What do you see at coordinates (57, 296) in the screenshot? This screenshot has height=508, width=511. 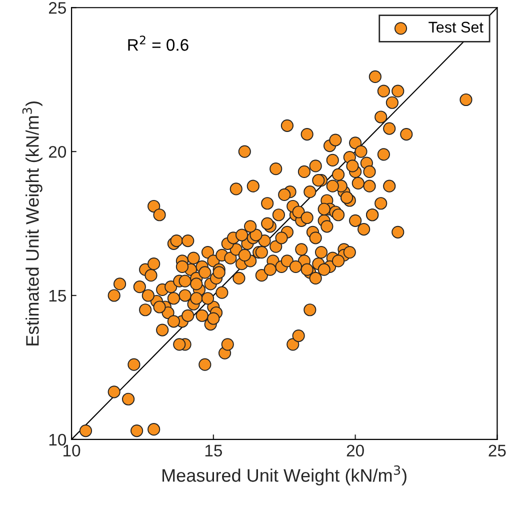 I see `y-tick-label: 15` at bounding box center [57, 296].